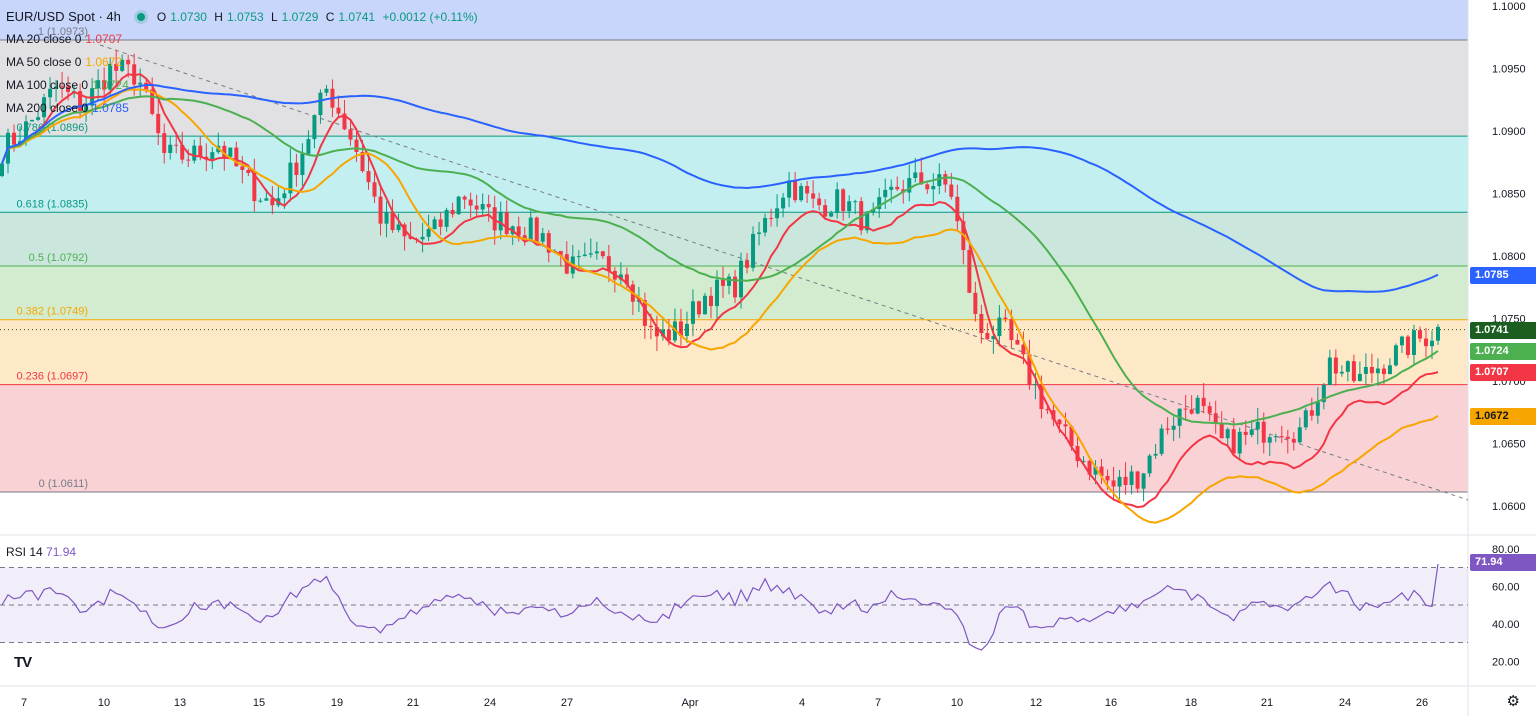  Describe the element at coordinates (1503, 351) in the screenshot. I see `price-label: 1.0724` at that location.